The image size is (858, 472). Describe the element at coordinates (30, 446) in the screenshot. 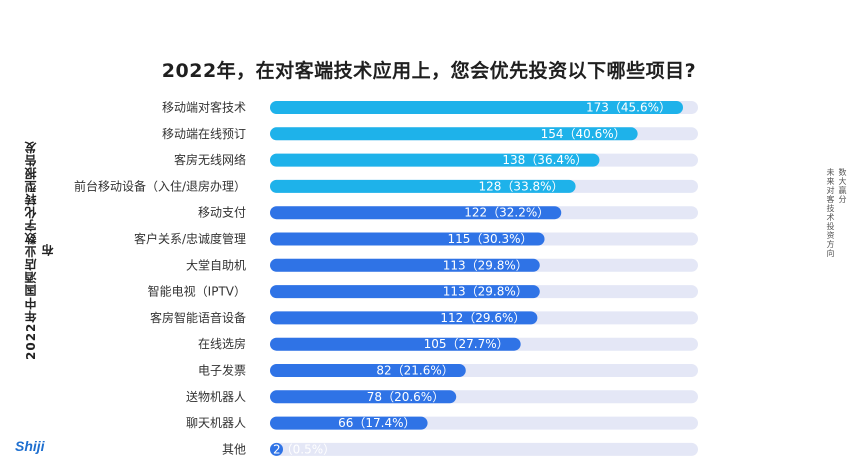

I see `shiji-logo: Shiji` at that location.